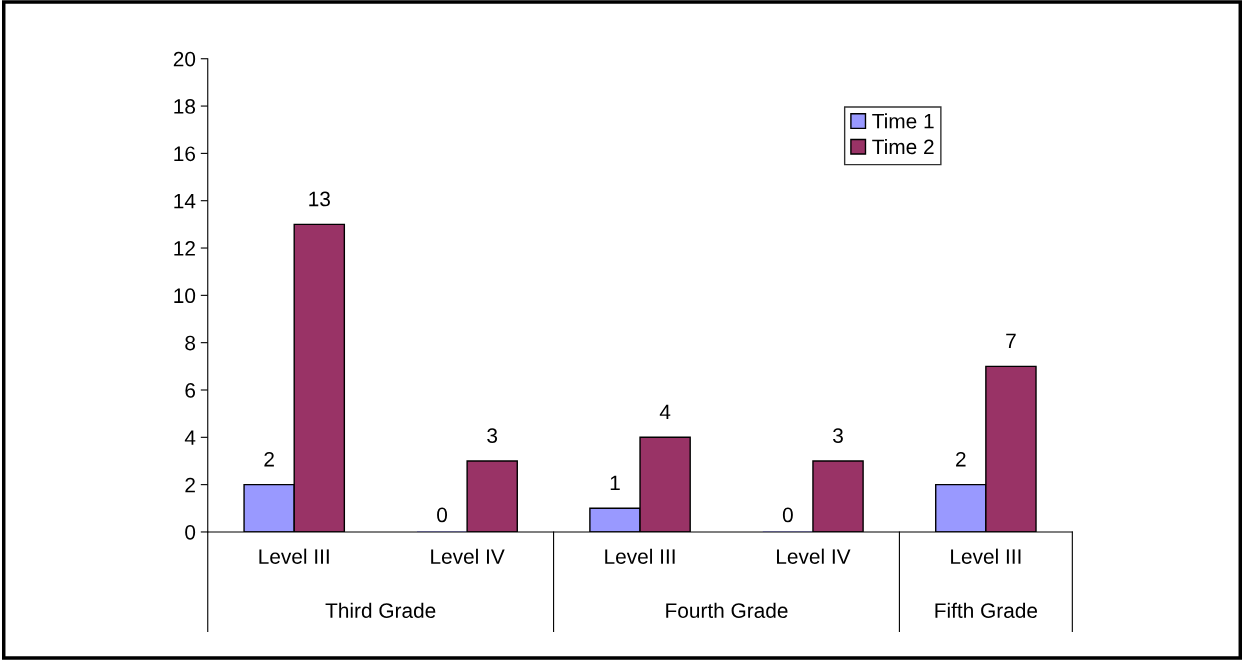  What do you see at coordinates (319, 199) in the screenshot?
I see `data-label: 13` at bounding box center [319, 199].